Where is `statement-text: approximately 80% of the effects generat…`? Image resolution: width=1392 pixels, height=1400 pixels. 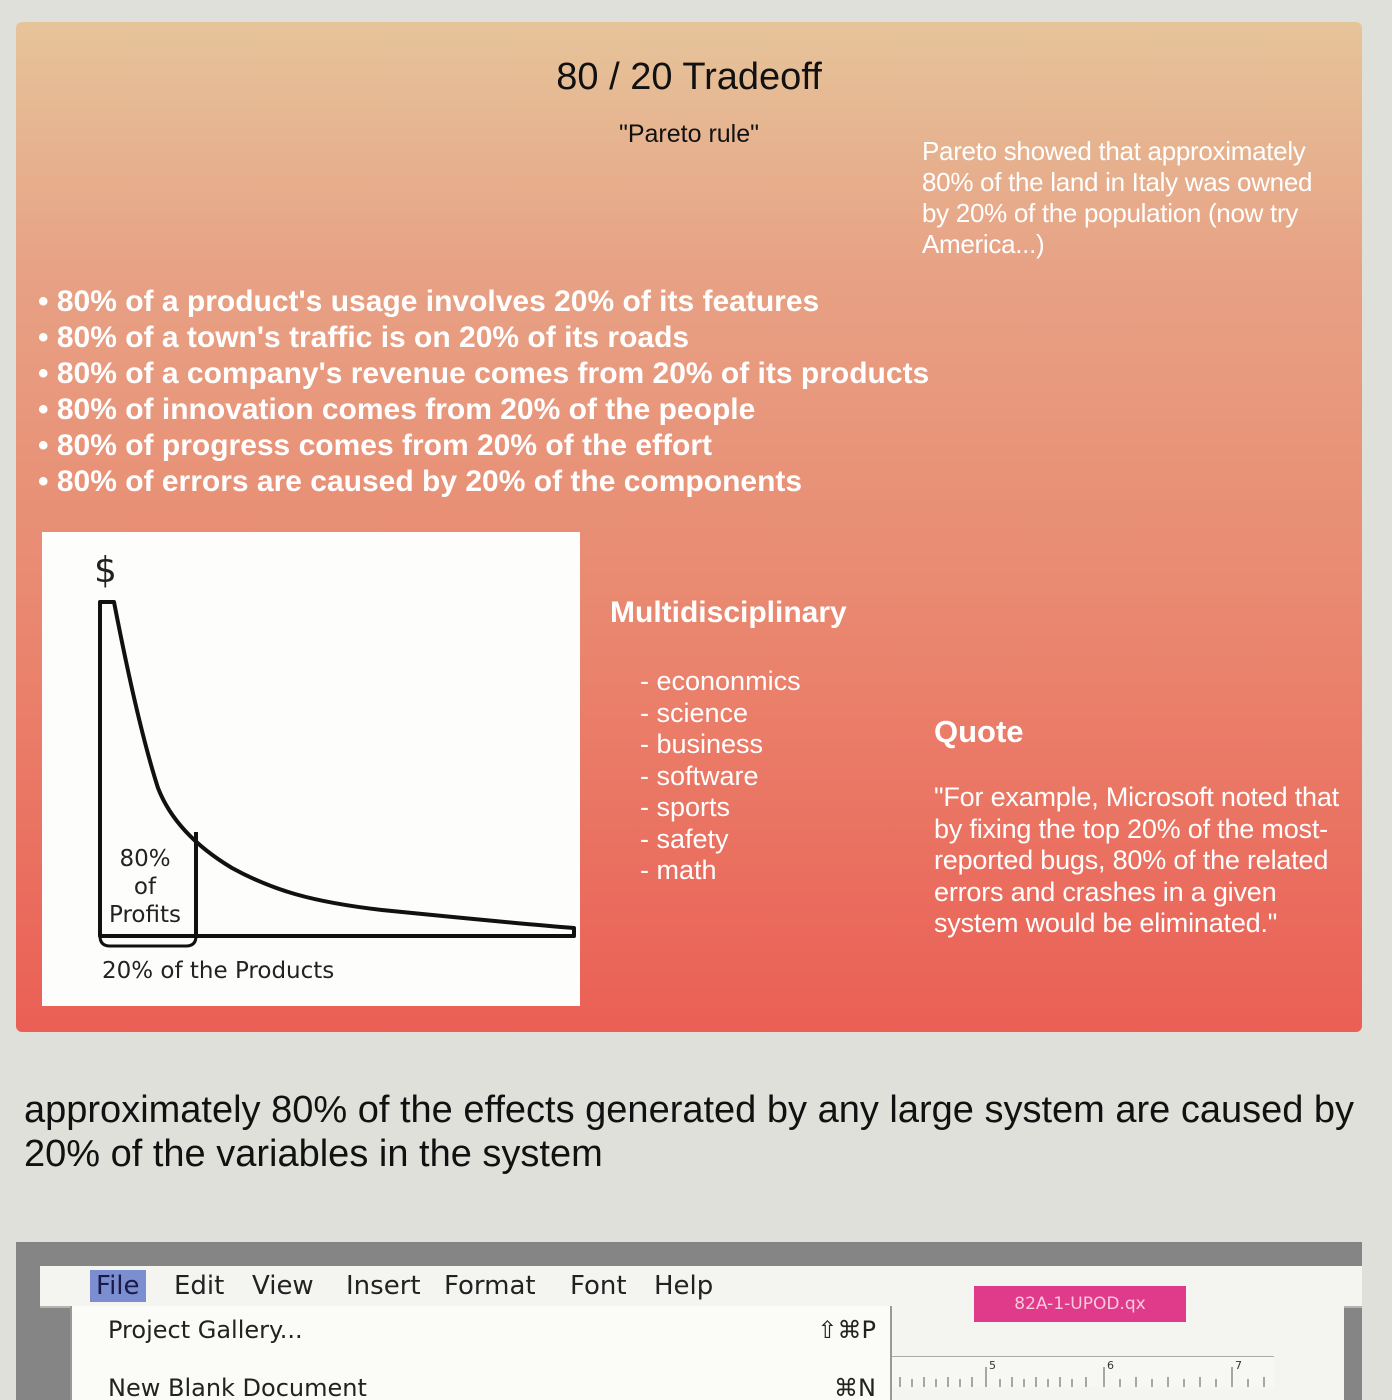
statement-text: approximately 80% of the effects generat… is located at coordinates (689, 1132).